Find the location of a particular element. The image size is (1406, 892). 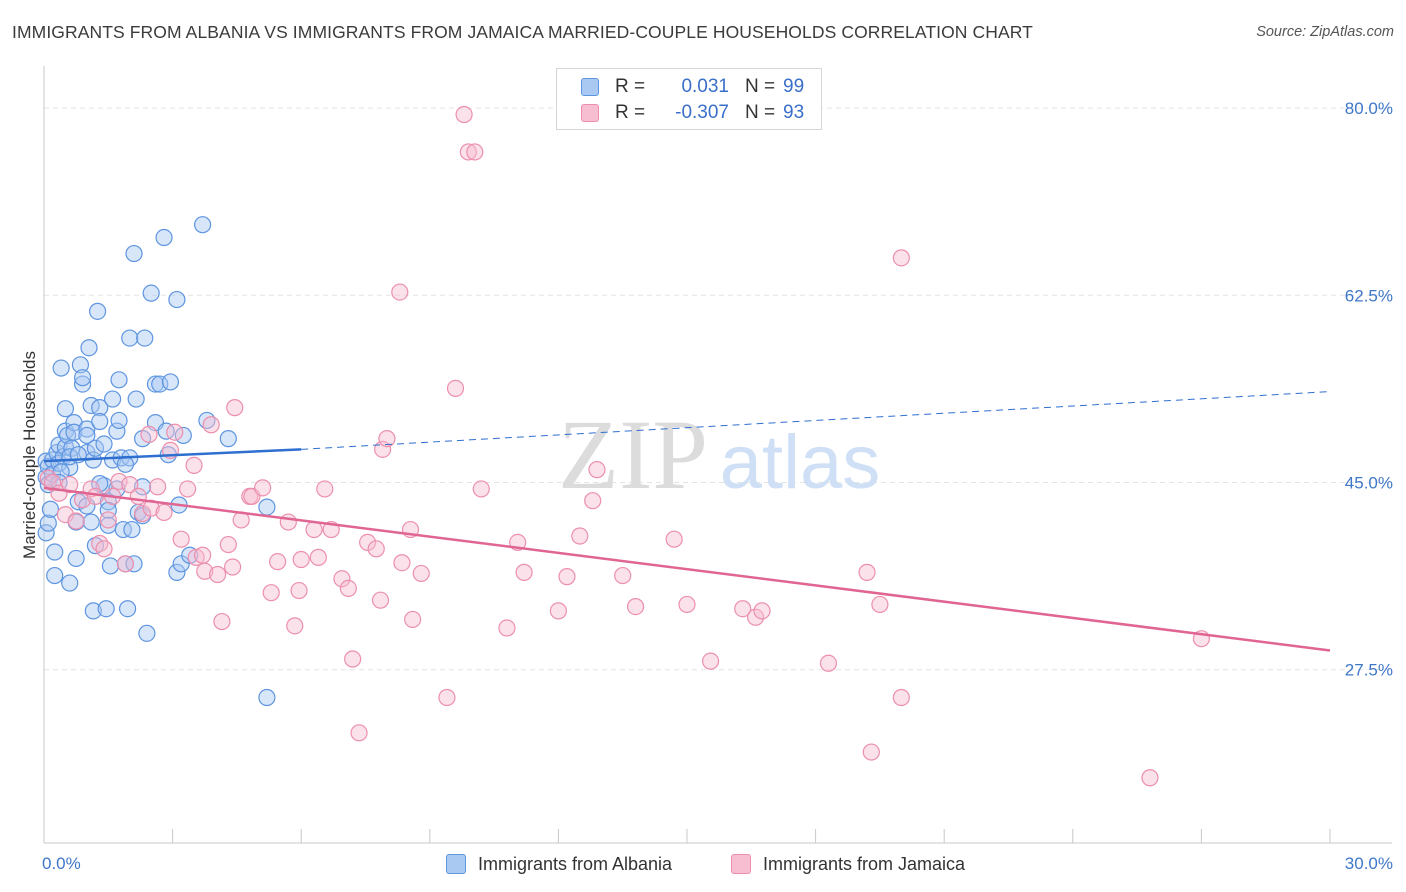

y-tick-label: 62.5% is located at coordinates (1369, 295).